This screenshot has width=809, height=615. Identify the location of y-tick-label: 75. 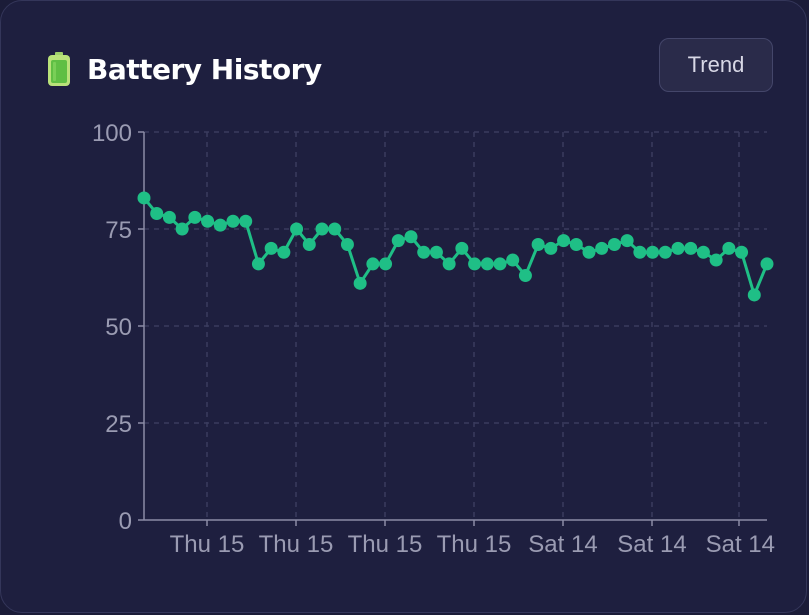
(118, 230).